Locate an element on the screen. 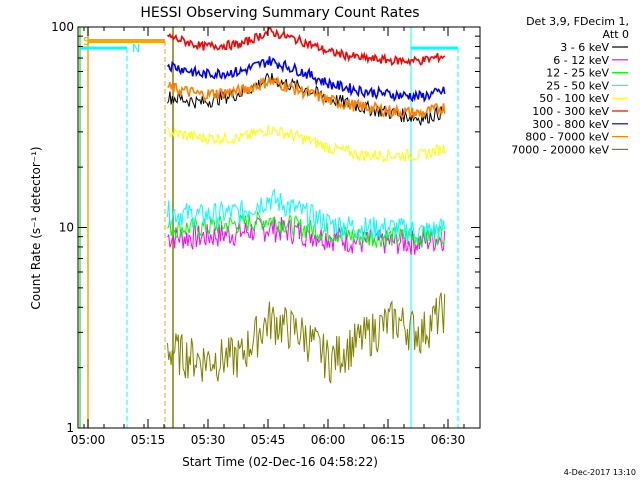  legend-label: 100 - 300 keV is located at coordinates (570, 111).